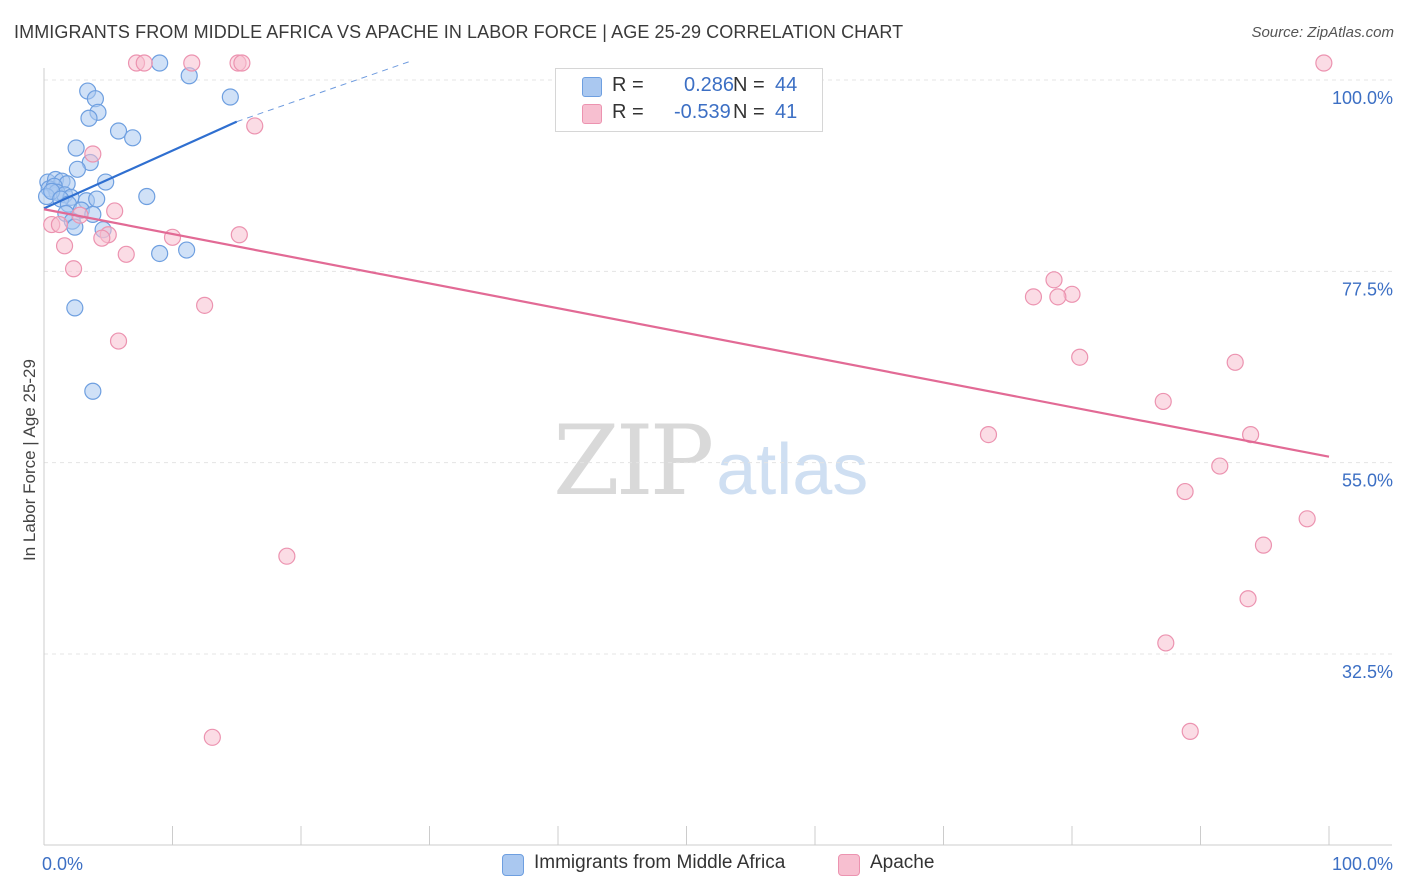  What do you see at coordinates (140, 165) in the screenshot?
I see `blue-trend-line` at bounding box center [140, 165].